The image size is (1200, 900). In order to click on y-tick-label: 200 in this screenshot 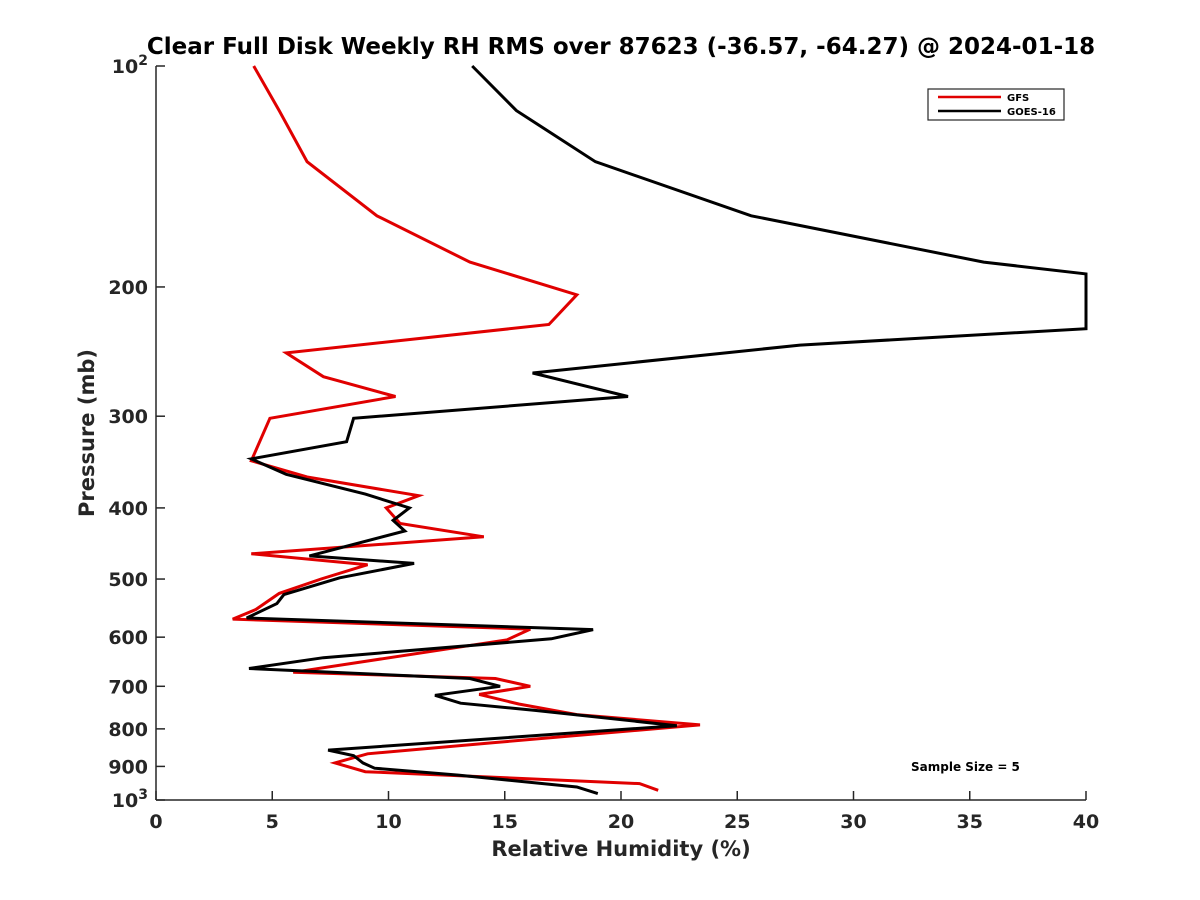, I will do `click(128, 288)`.